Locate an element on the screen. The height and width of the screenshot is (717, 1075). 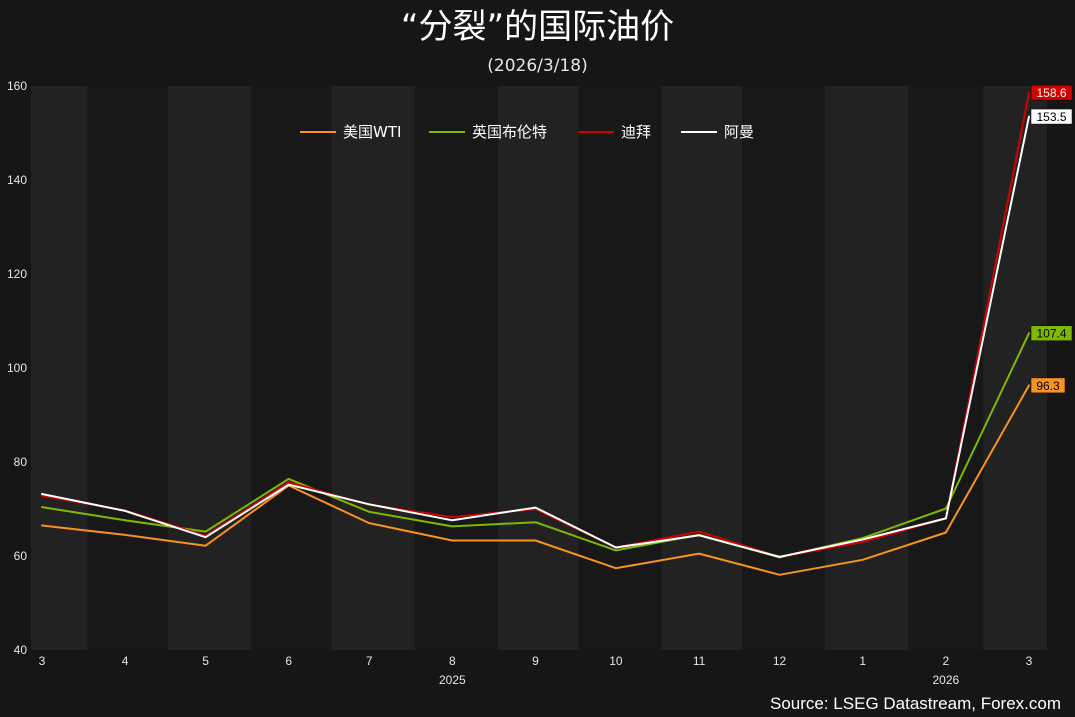
x-year-label: 2026 is located at coordinates (946, 680).